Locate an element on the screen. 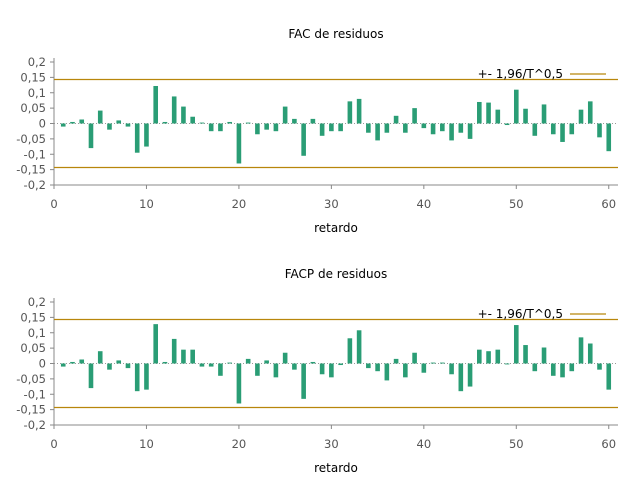 Image resolution: width=640 pixels, height=480 pixels. chart-title: FACP de residuos is located at coordinates (336, 274).